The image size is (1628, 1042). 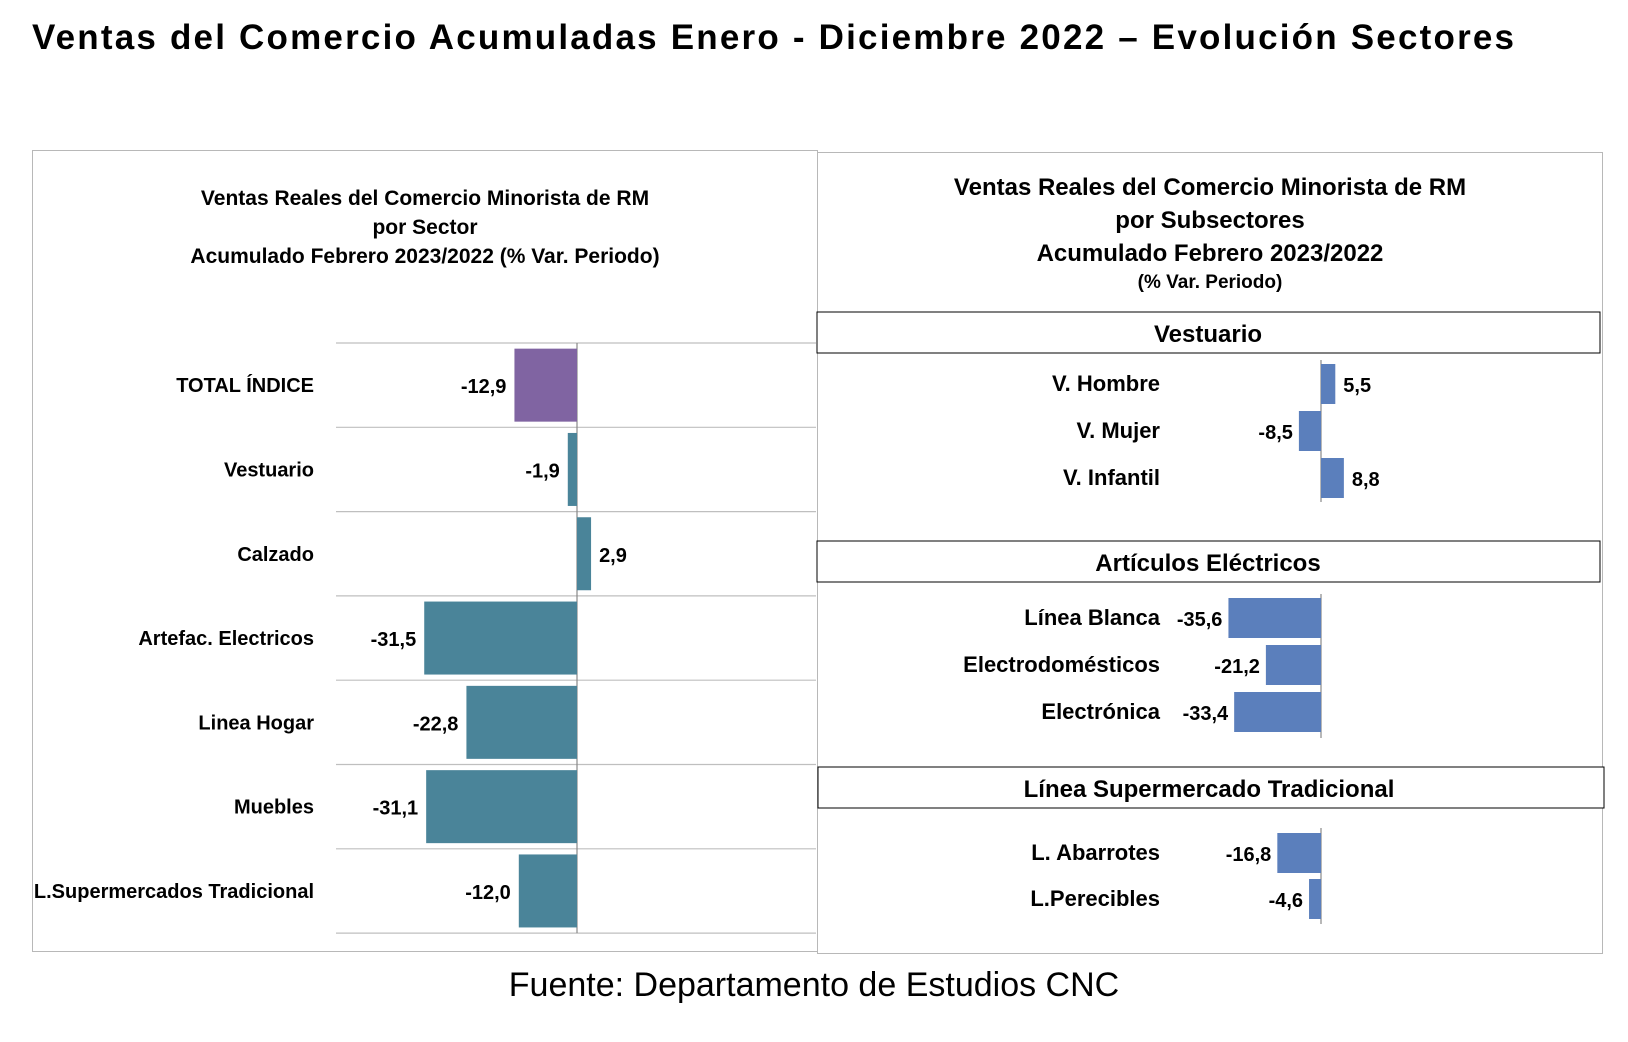 I want to click on sector-category-label: Vestuario, so click(x=269, y=470).